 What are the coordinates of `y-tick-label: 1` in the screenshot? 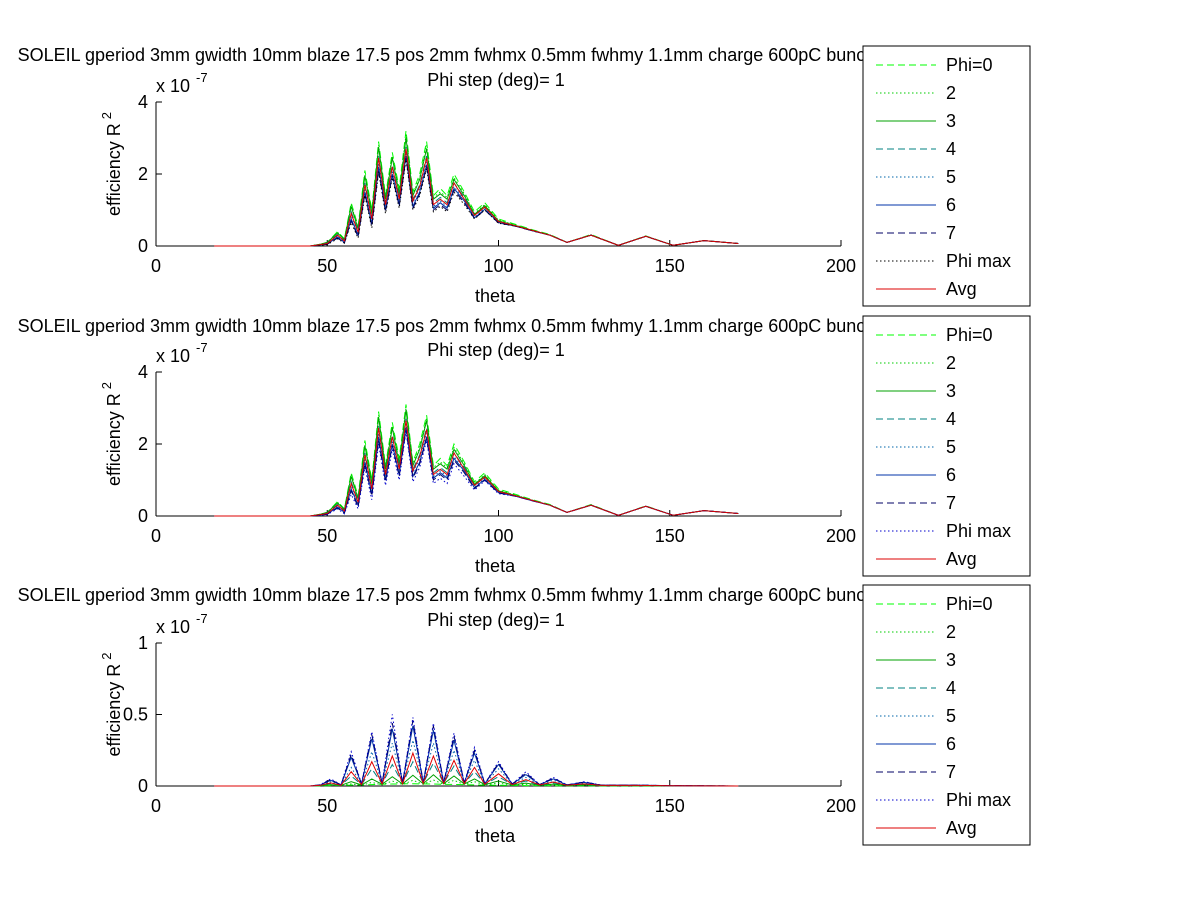 It's located at (143, 643).